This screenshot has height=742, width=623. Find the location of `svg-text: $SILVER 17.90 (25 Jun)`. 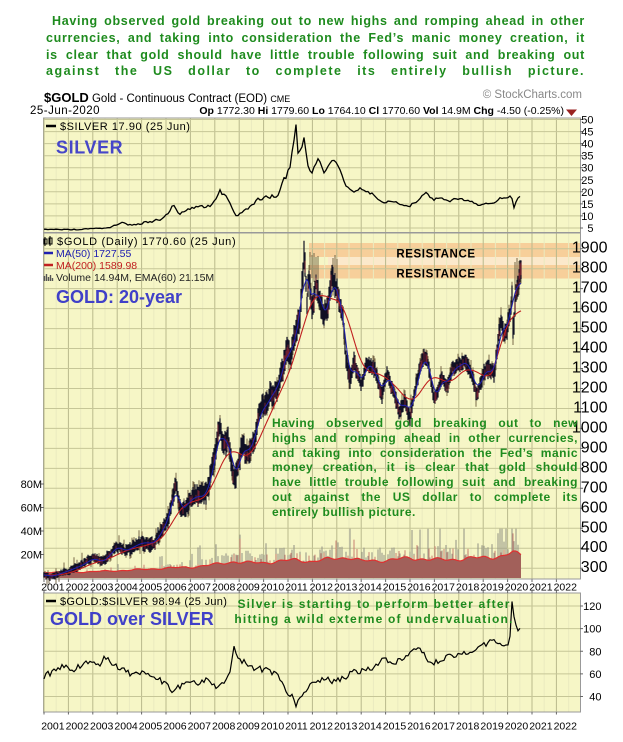

svg-text: $SILVER 17.90 (25 Jun) is located at coordinates (125, 127).